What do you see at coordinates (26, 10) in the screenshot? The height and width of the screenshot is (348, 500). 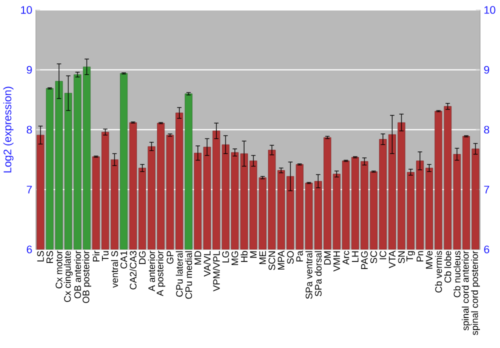 I see `y-tick-label: 10` at bounding box center [26, 10].